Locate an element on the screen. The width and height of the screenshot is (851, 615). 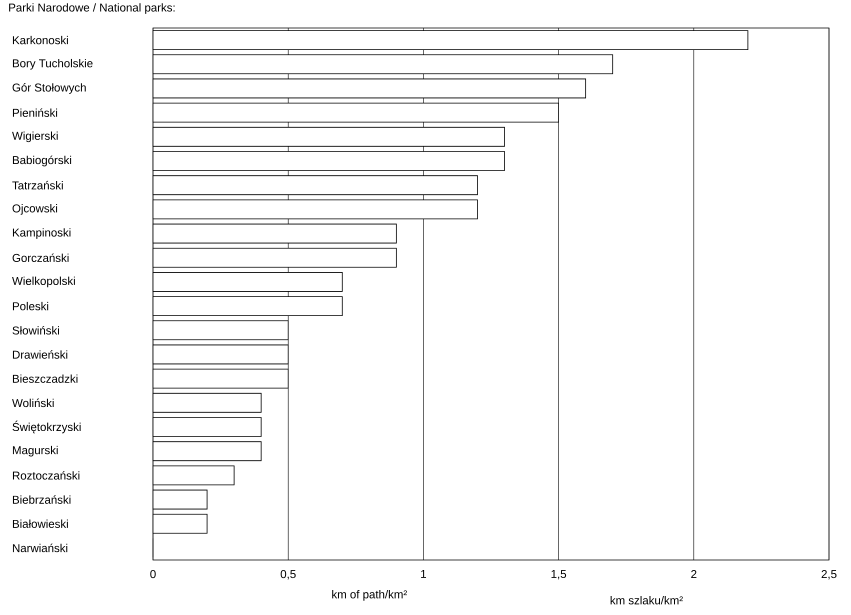
y-tick-label: Poleski is located at coordinates (30, 306).